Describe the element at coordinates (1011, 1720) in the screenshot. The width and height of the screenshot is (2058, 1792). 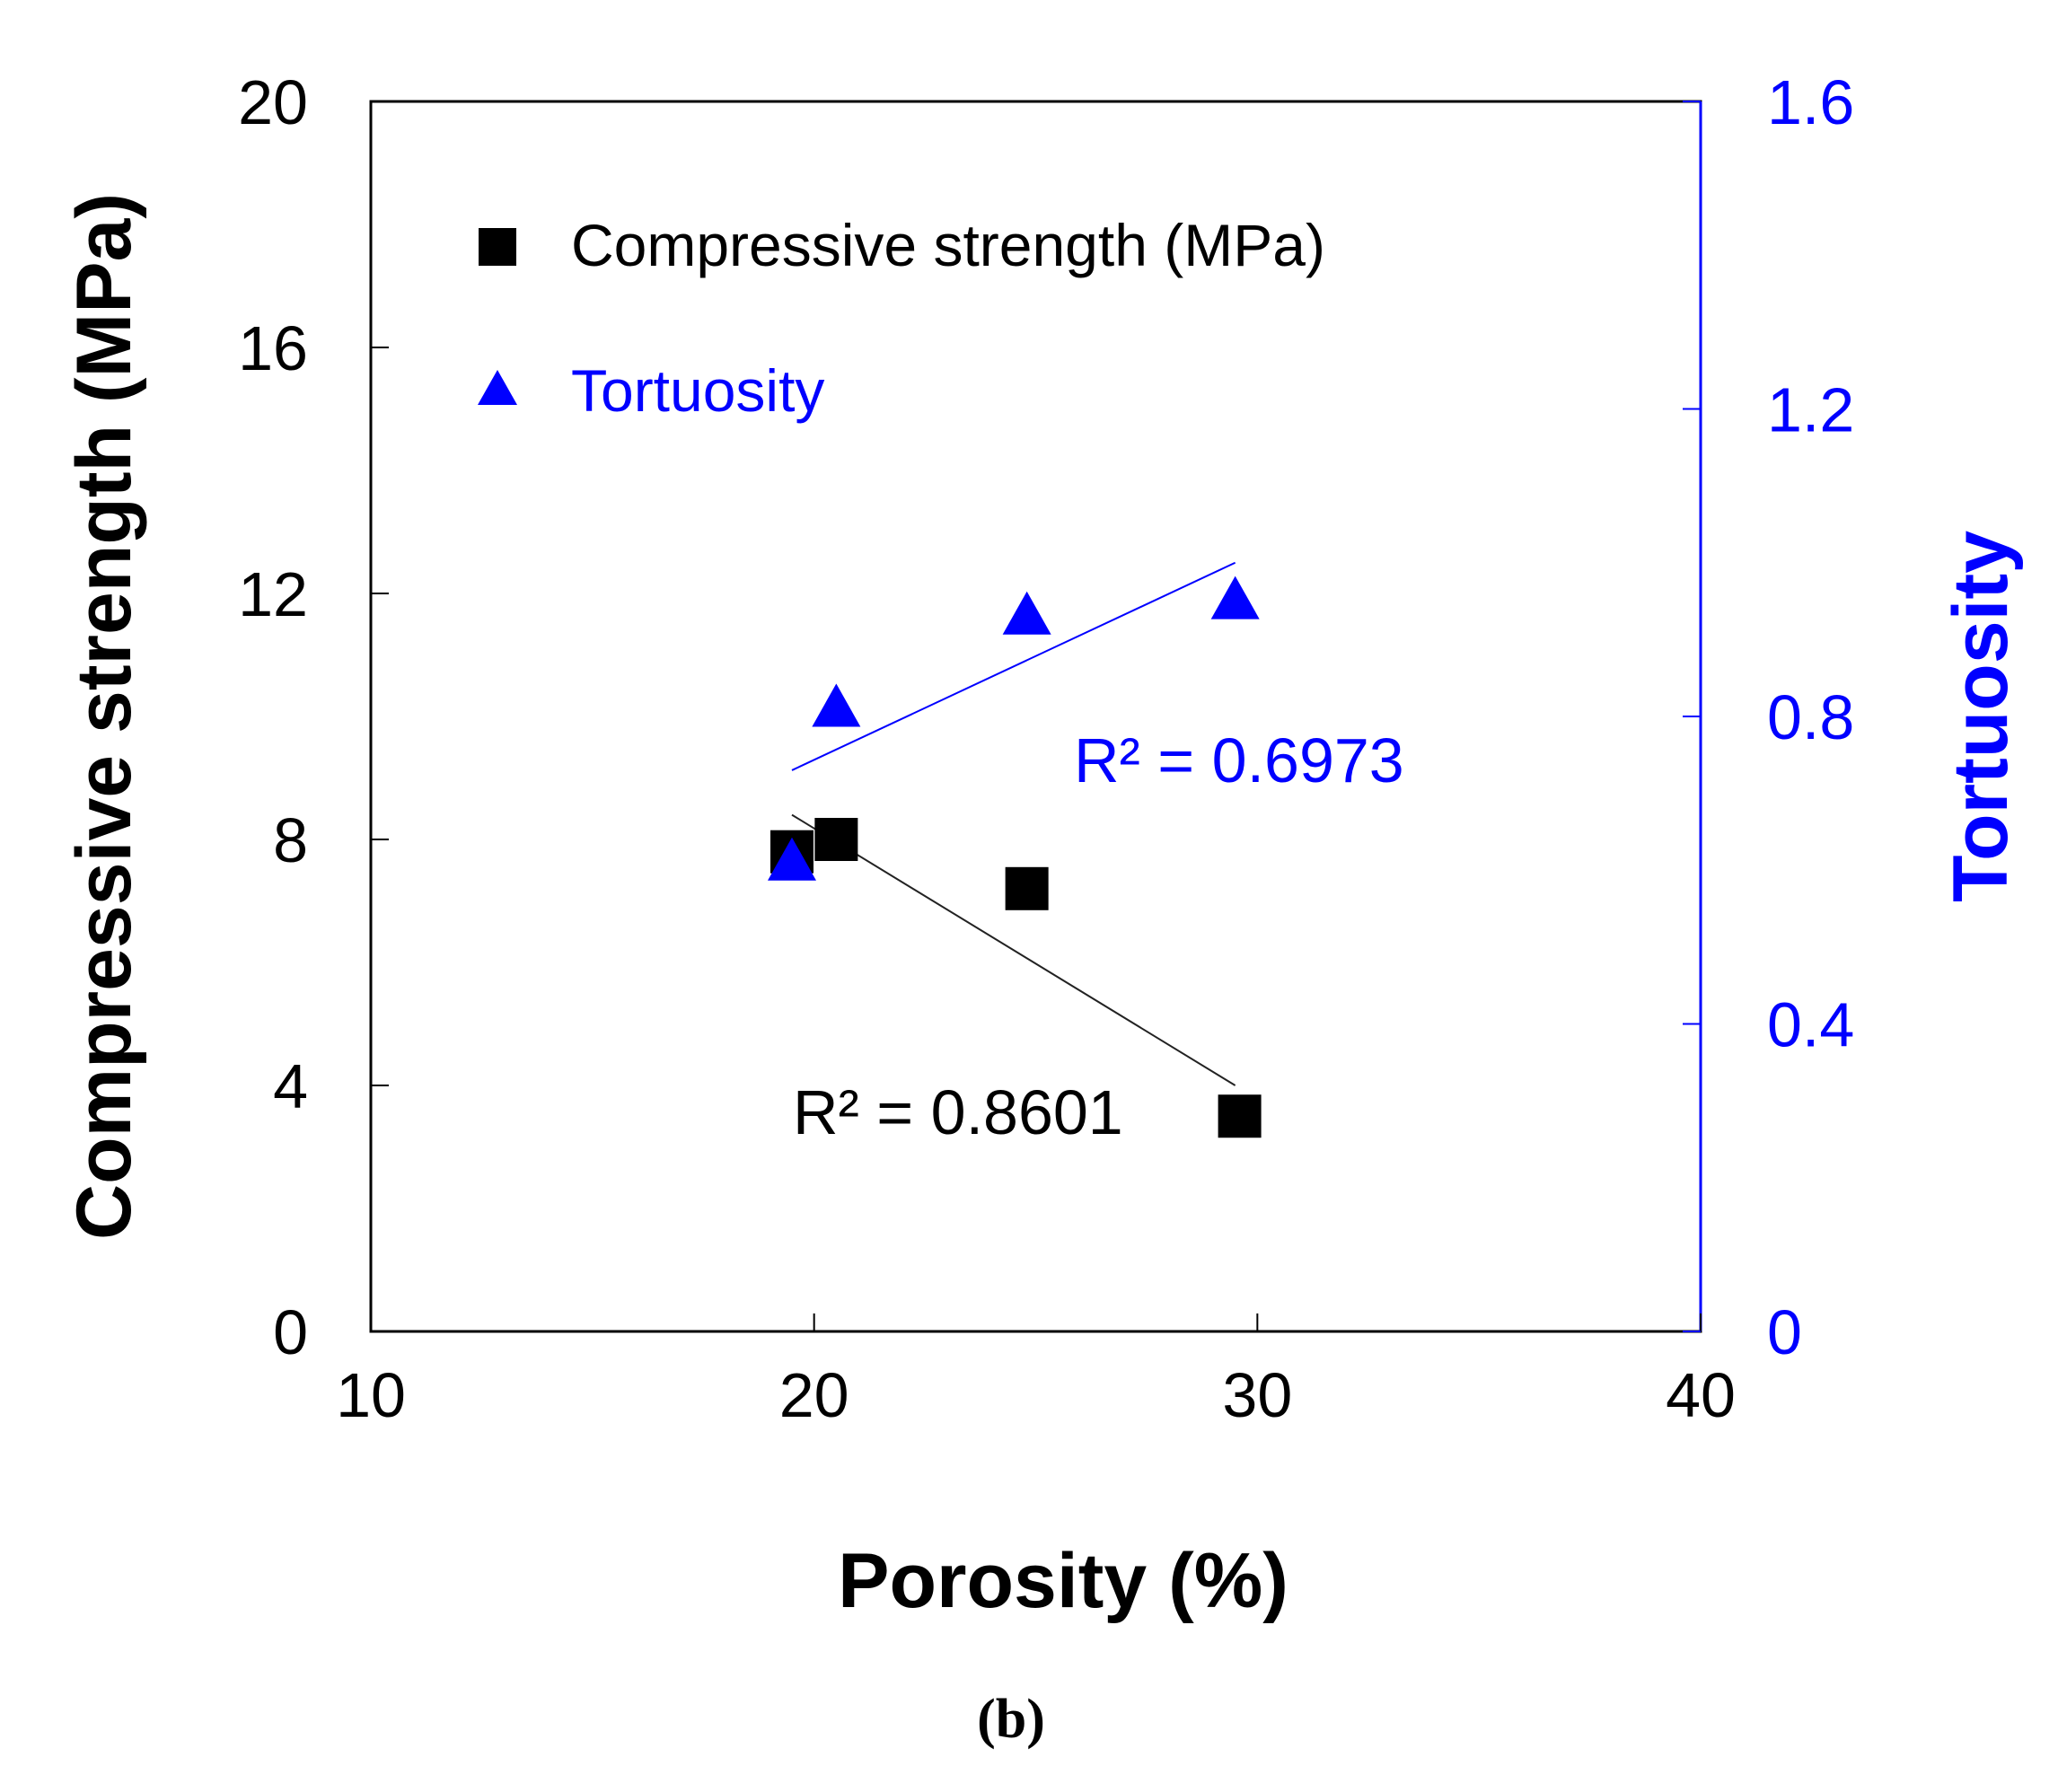
I see `panel-label: (b)` at that location.